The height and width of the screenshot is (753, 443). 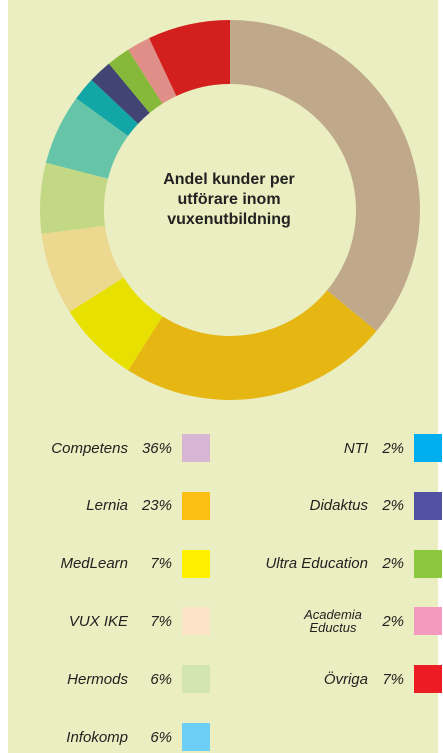 I want to click on legend-label-text: MedLearn, so click(x=94, y=564).